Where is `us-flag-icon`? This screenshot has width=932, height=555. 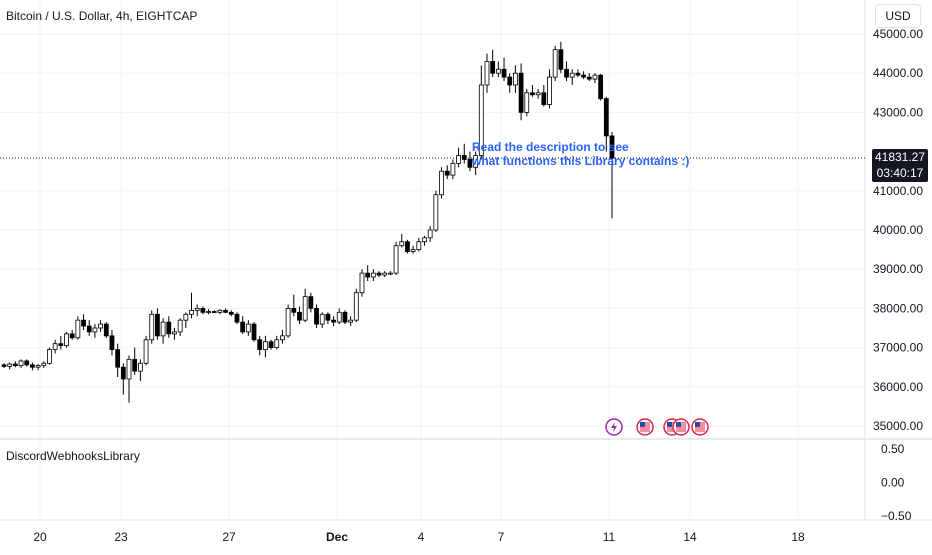 us-flag-icon is located at coordinates (645, 427).